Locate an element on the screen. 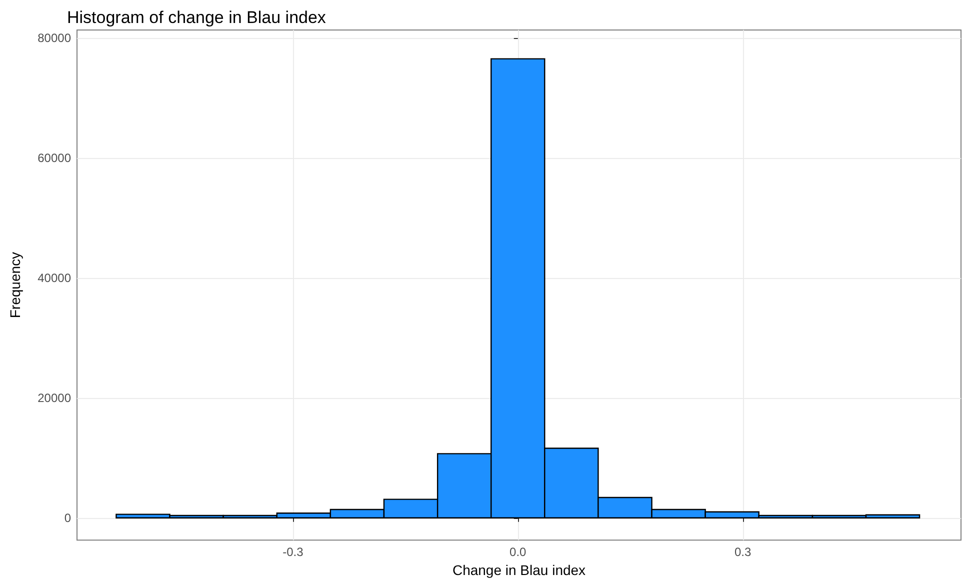  y-tick-label: 60000 is located at coordinates (55, 157).